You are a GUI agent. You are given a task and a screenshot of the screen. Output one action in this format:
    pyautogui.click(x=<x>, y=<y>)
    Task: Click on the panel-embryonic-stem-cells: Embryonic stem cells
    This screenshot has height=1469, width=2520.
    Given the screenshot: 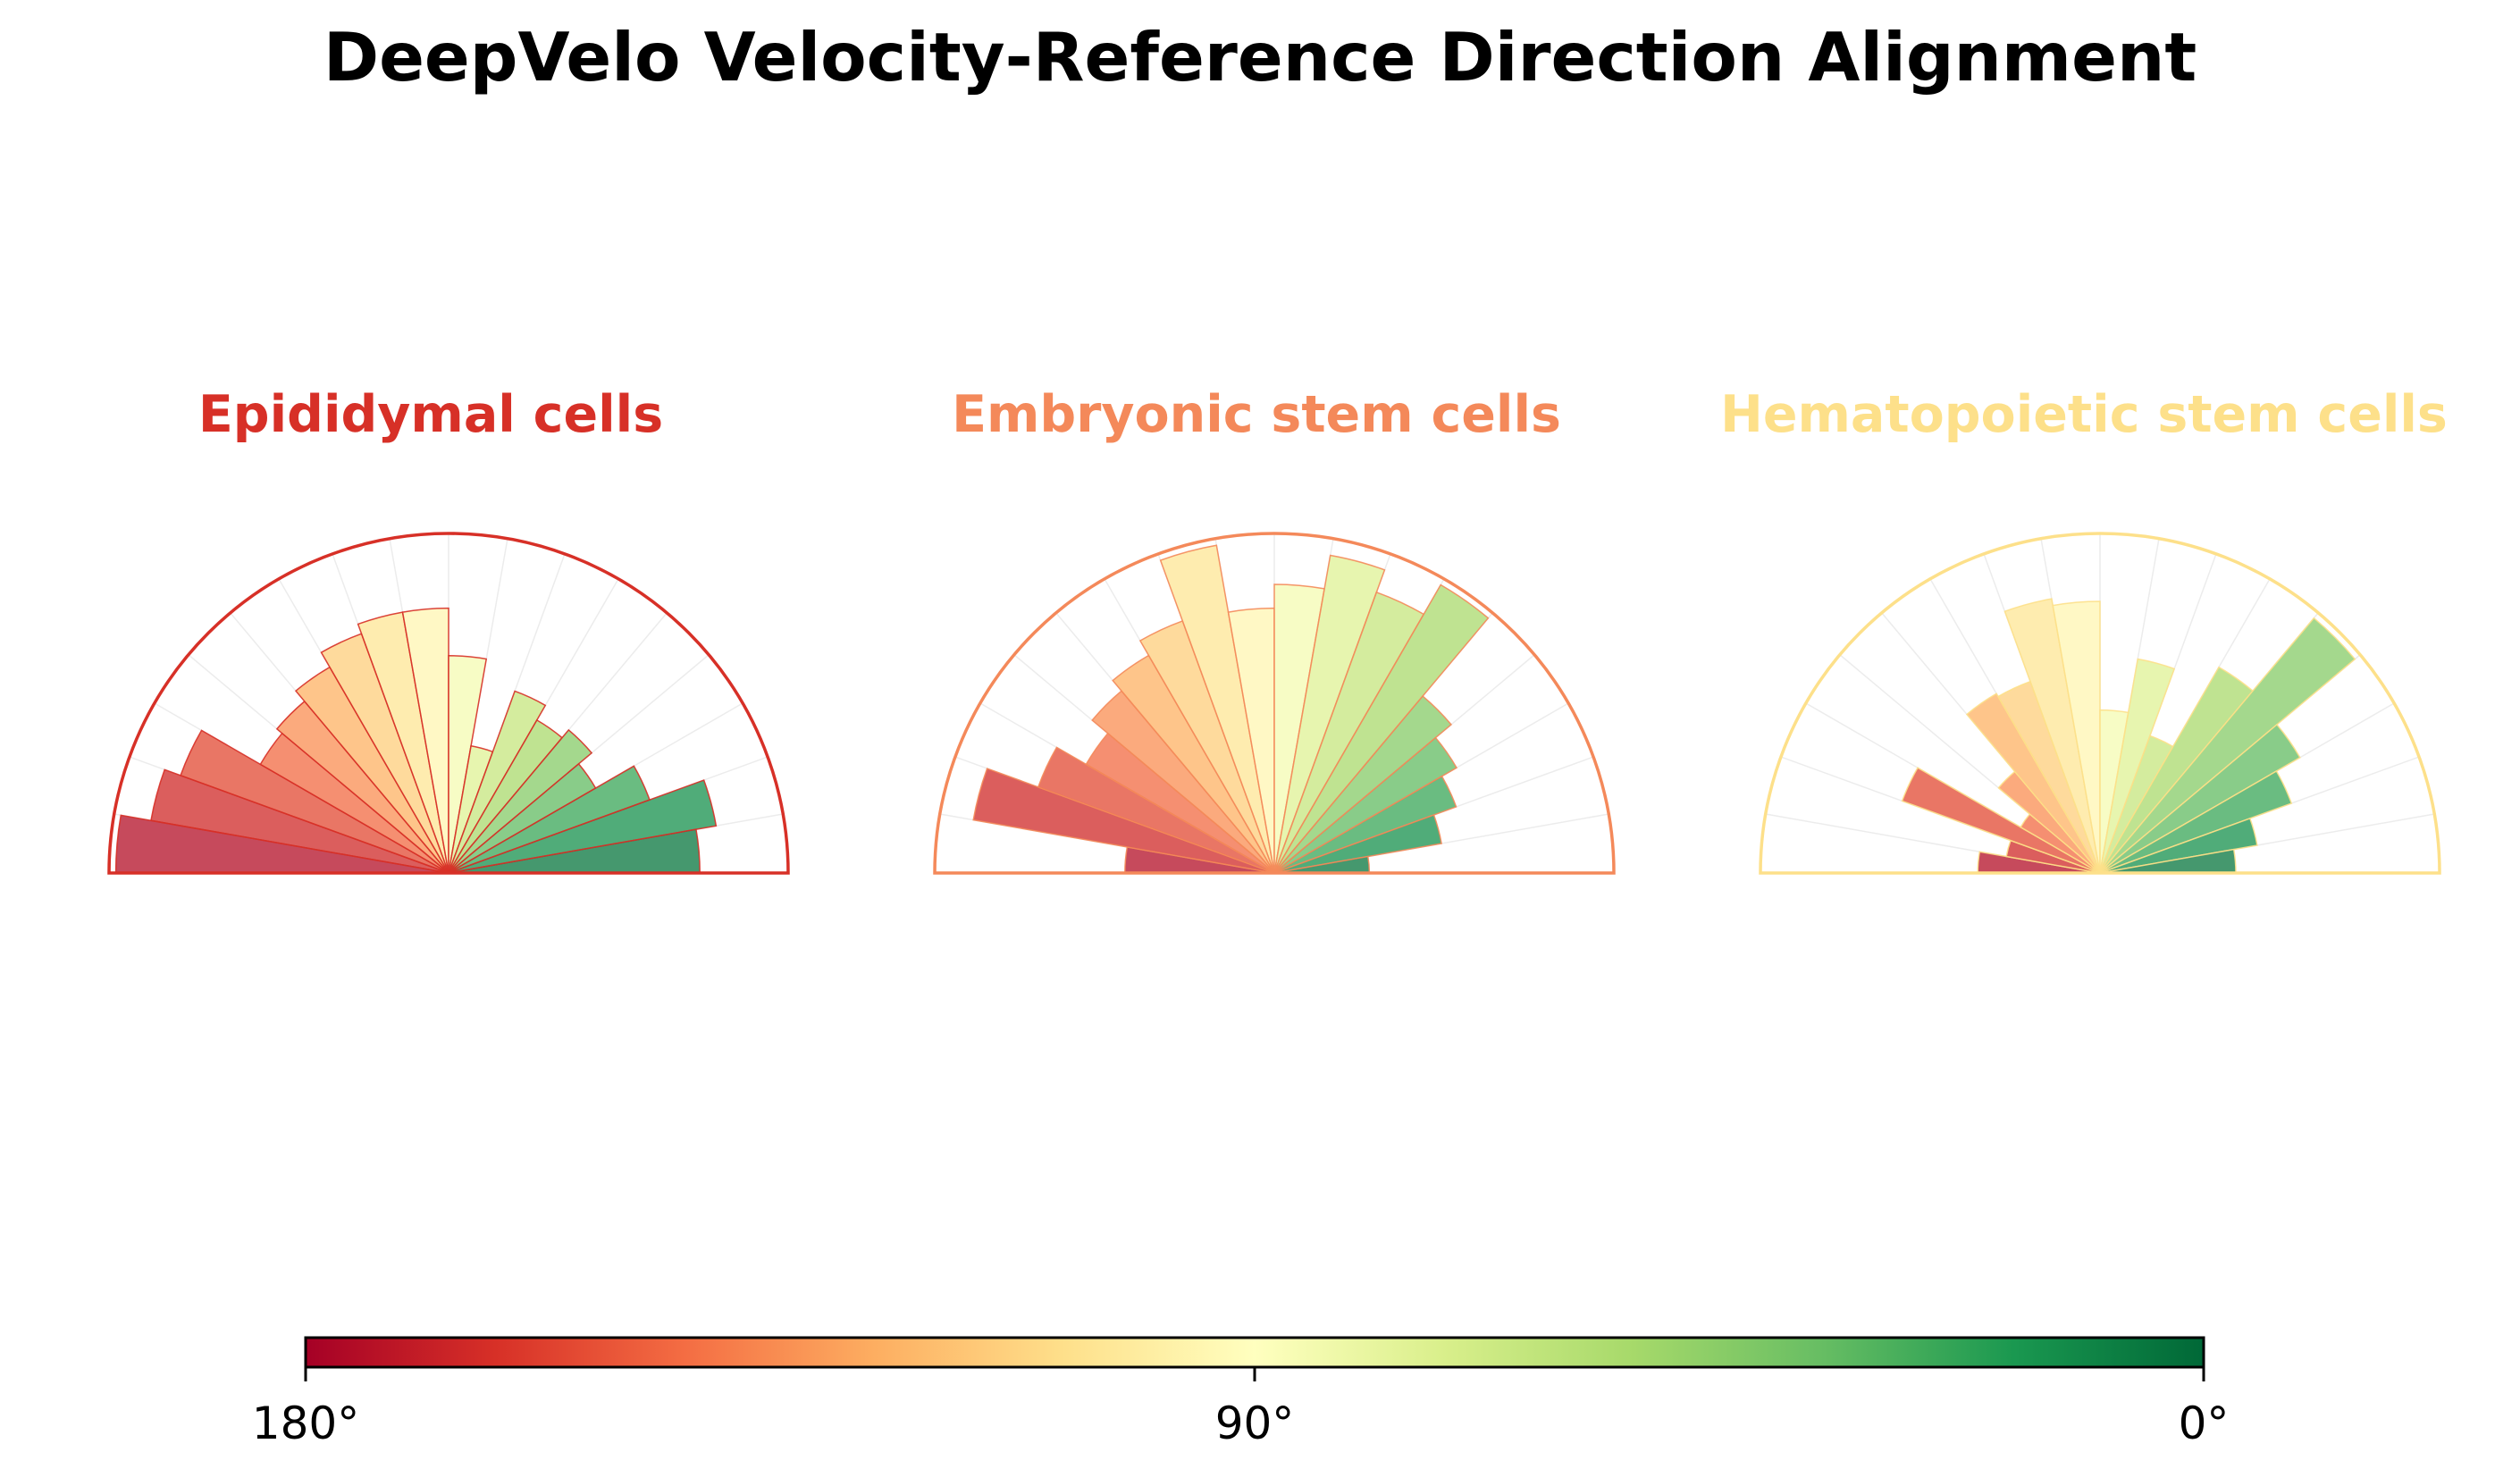 What is the action you would take?
    pyautogui.click(x=1274, y=630)
    